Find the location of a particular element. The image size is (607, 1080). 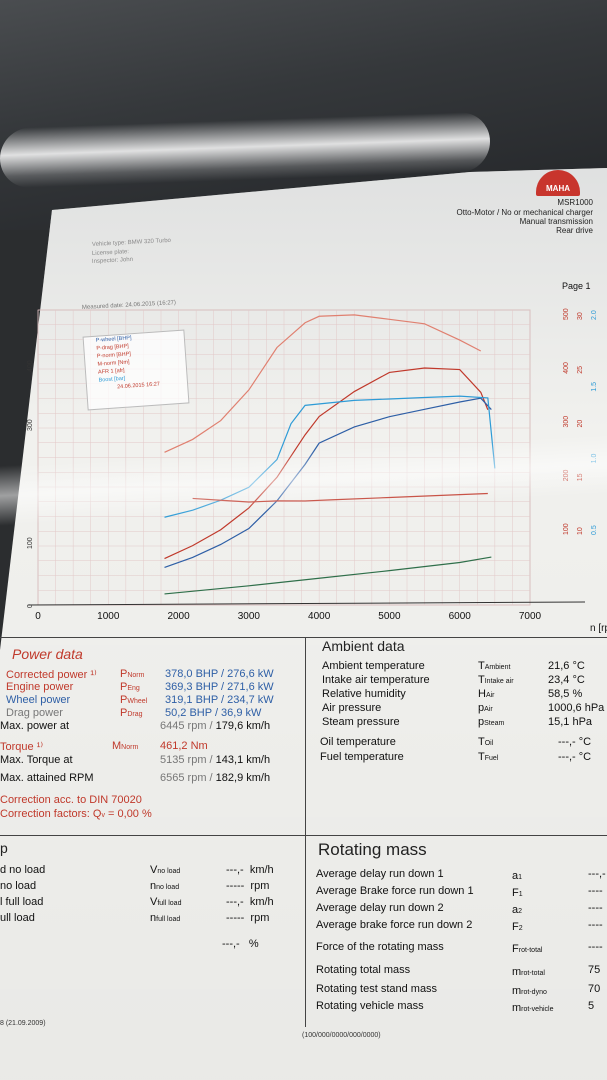

speed-row-symbol: Vno load is located at coordinates (165, 870).